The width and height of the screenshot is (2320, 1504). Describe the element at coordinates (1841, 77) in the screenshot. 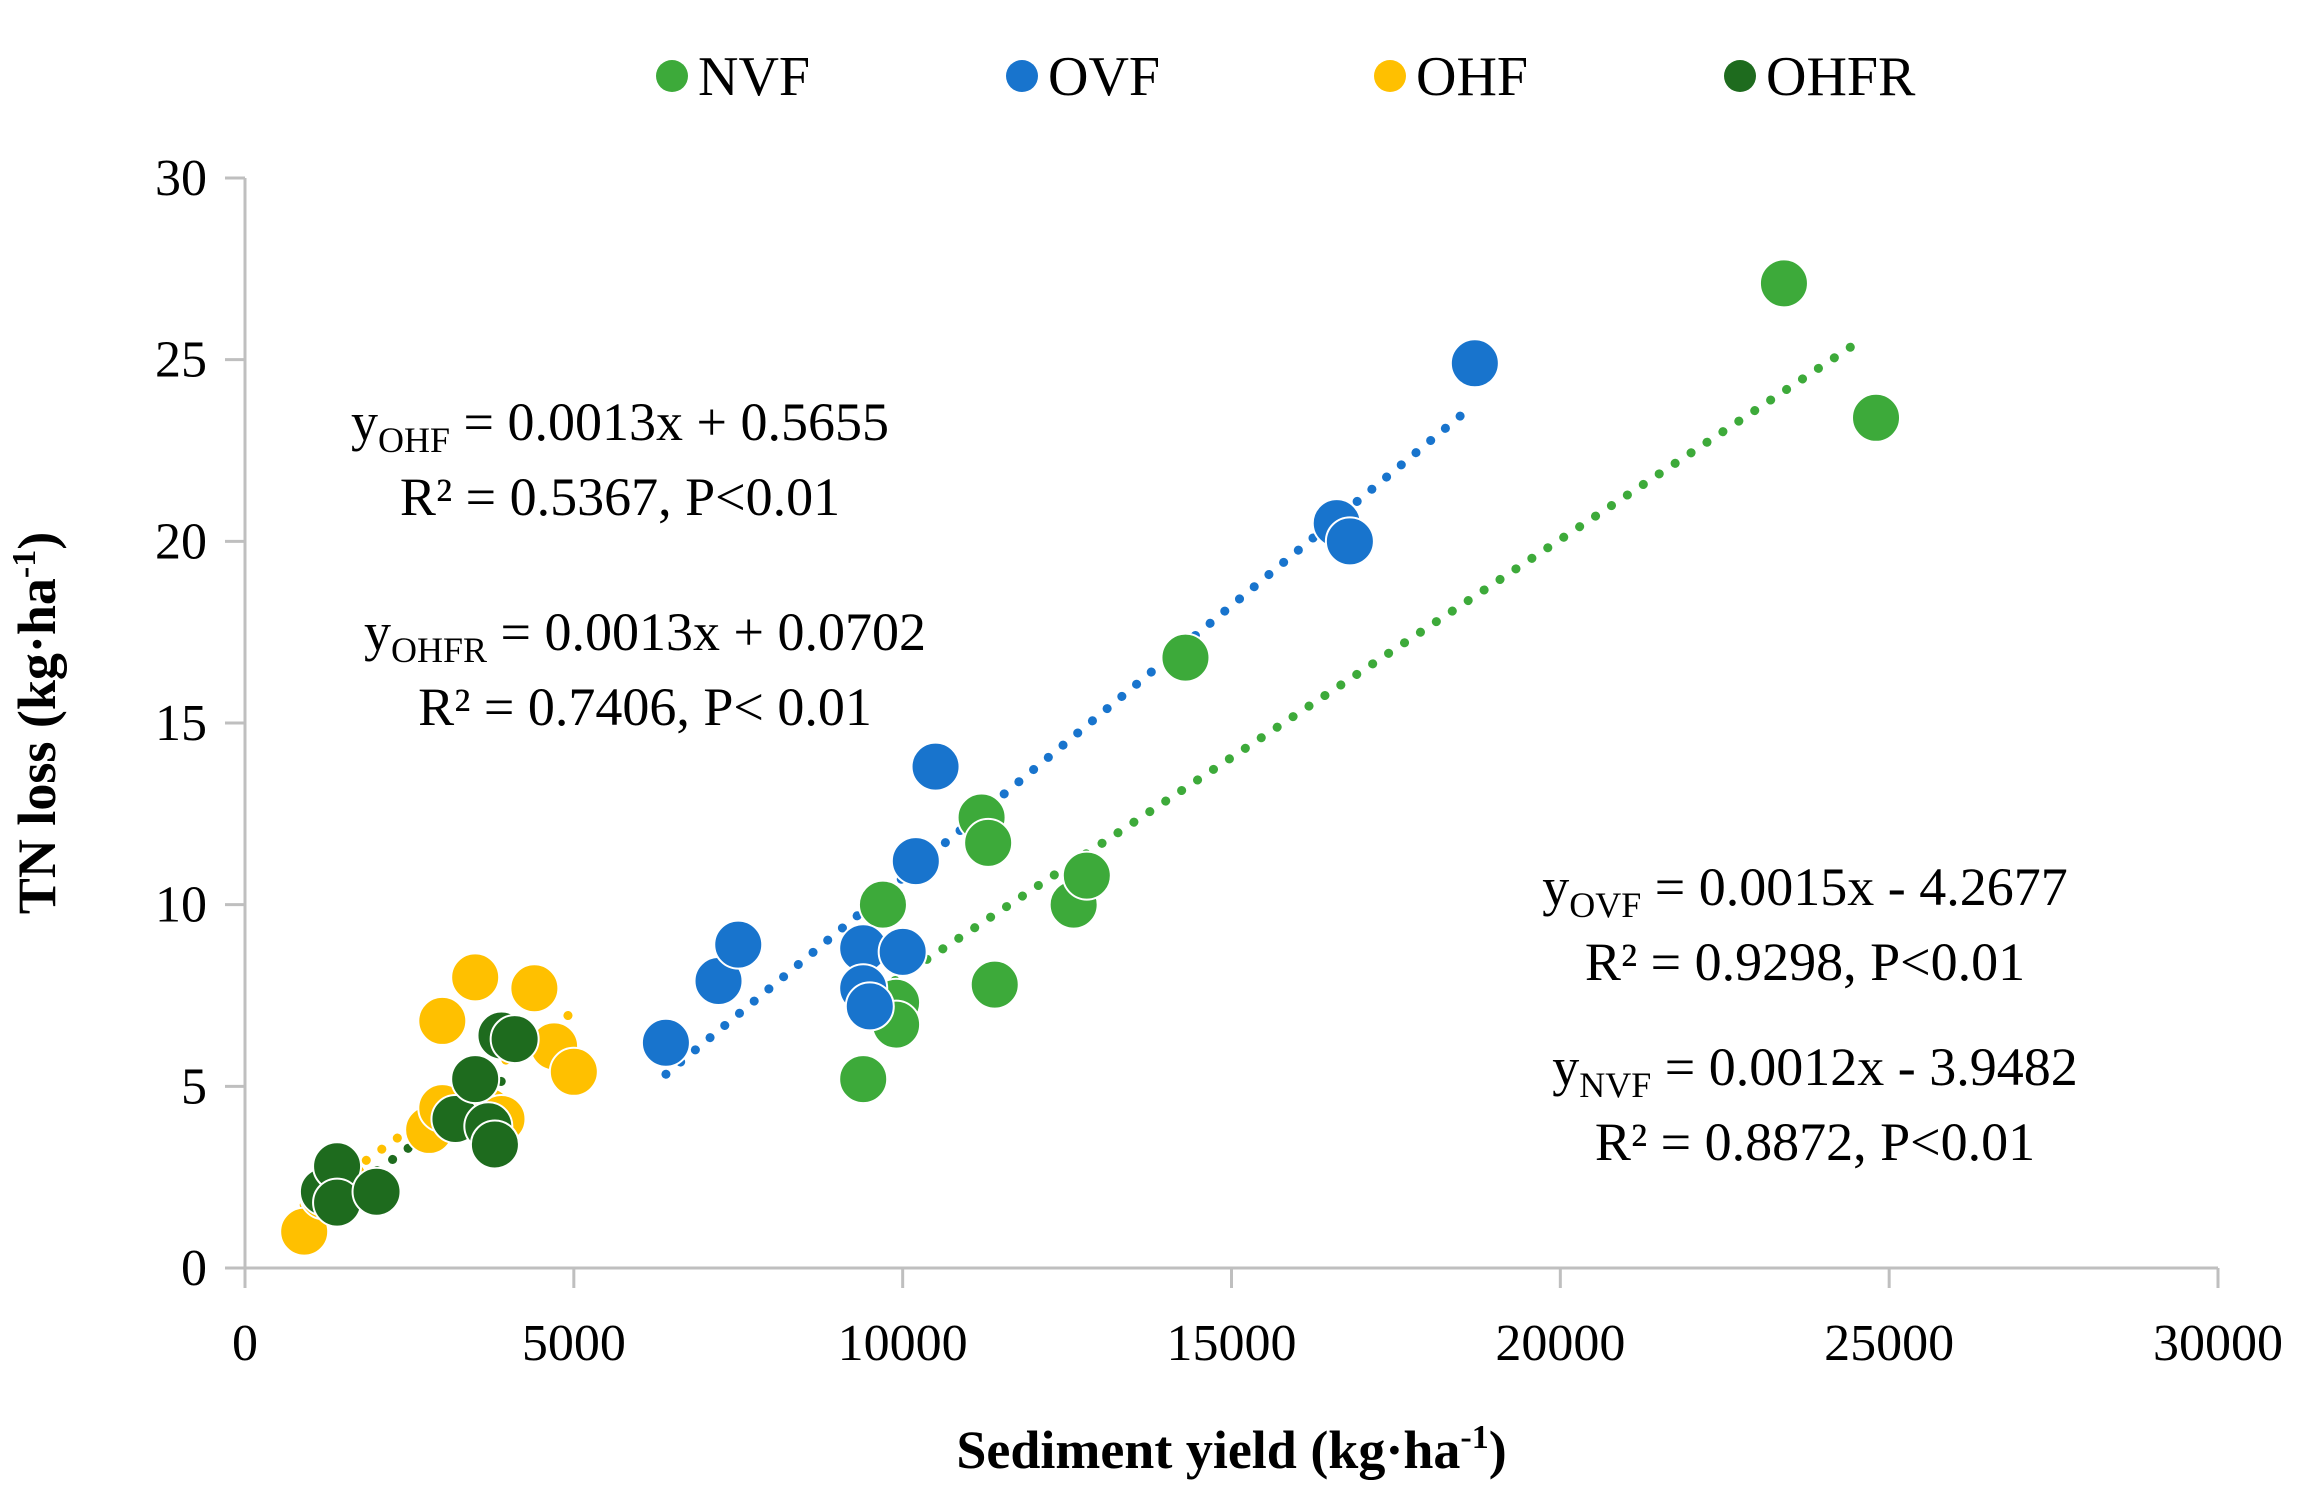

I see `legend-label-ohfr: OHFR` at that location.